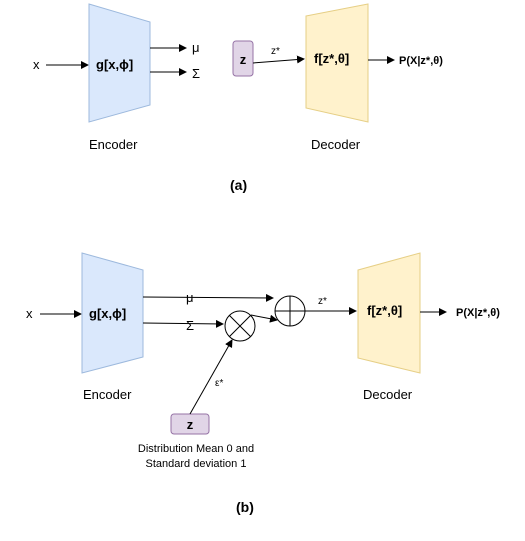 The width and height of the screenshot is (525, 541). What do you see at coordinates (331, 58) in the screenshot?
I see `a-decoder-func: f[z*,θ]` at bounding box center [331, 58].